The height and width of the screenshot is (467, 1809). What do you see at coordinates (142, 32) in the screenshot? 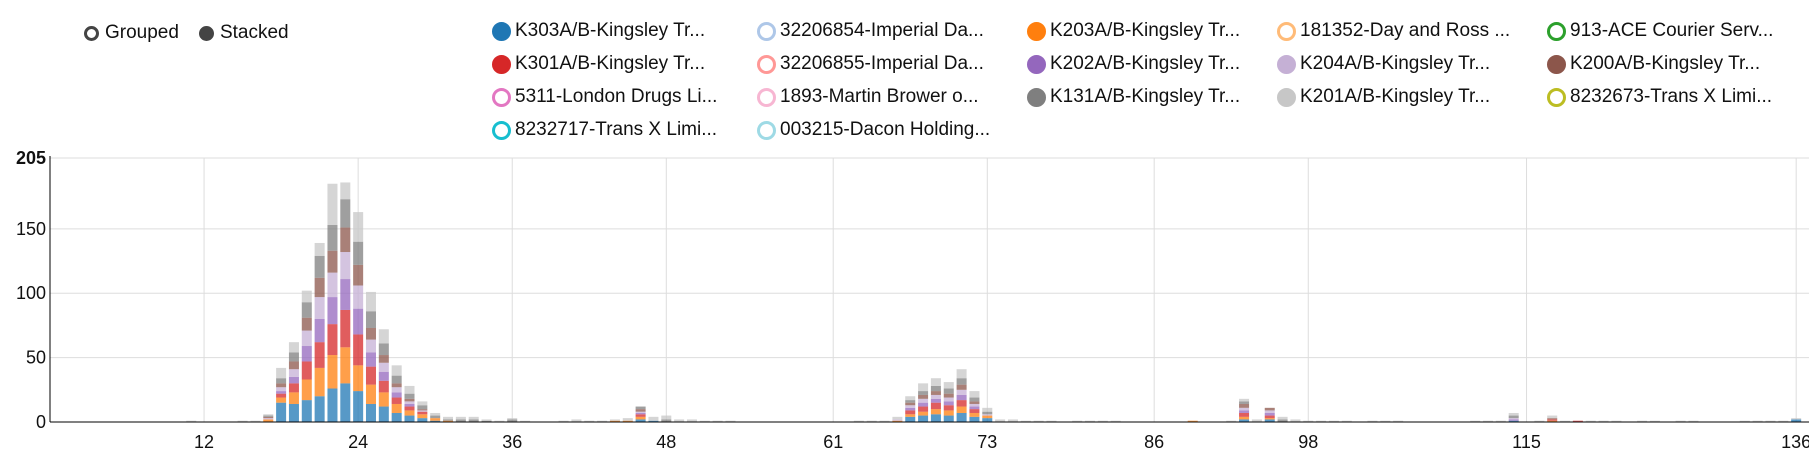
I see `grouped-label: Grouped` at bounding box center [142, 32].